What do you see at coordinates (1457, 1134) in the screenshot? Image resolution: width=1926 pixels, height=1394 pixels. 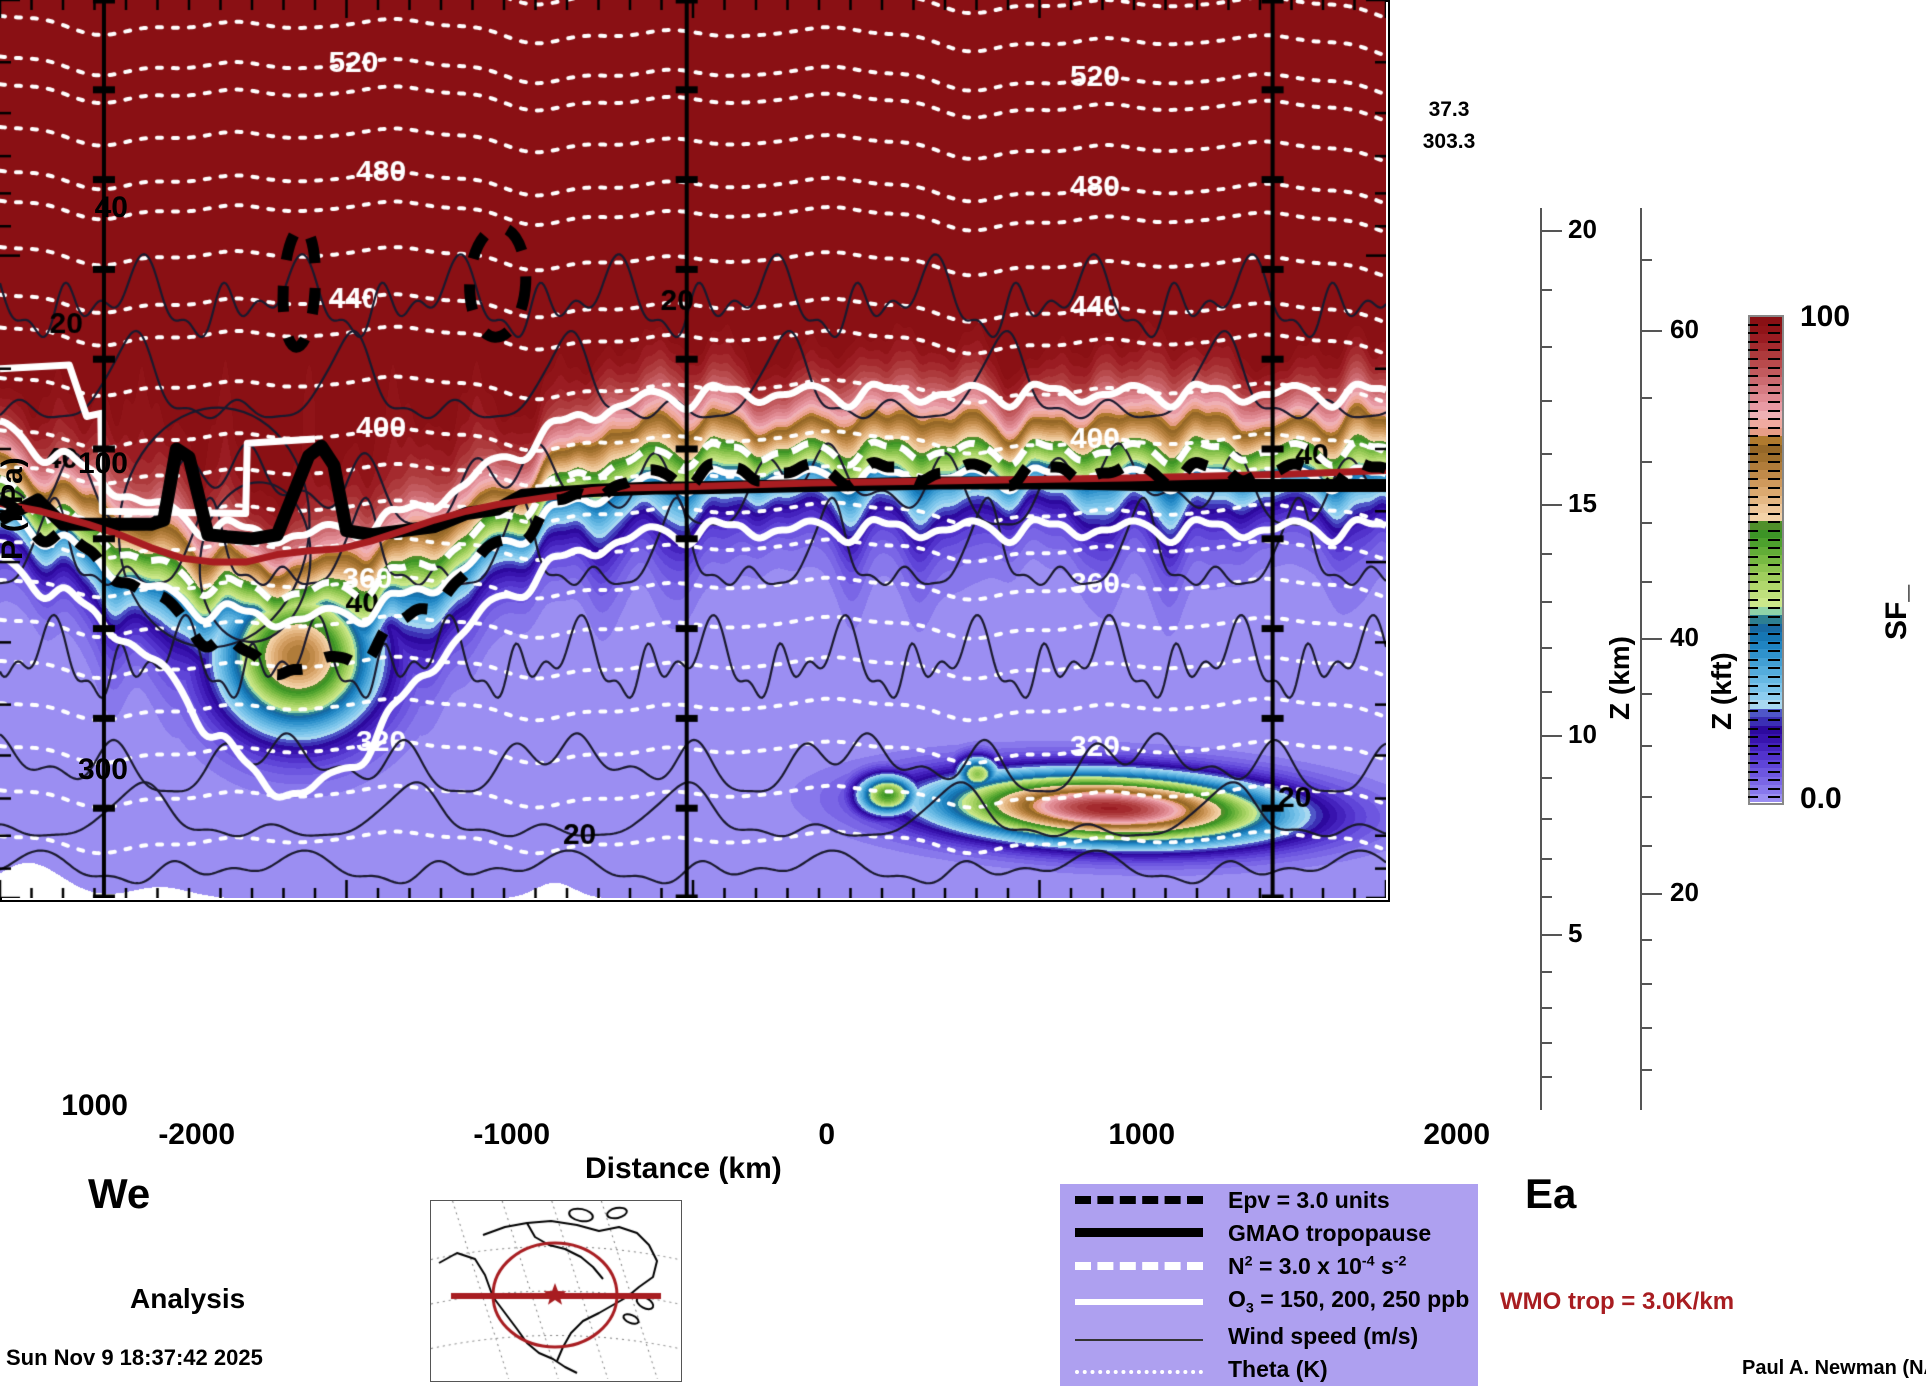 I see `x-tick-label: 2000` at bounding box center [1457, 1134].